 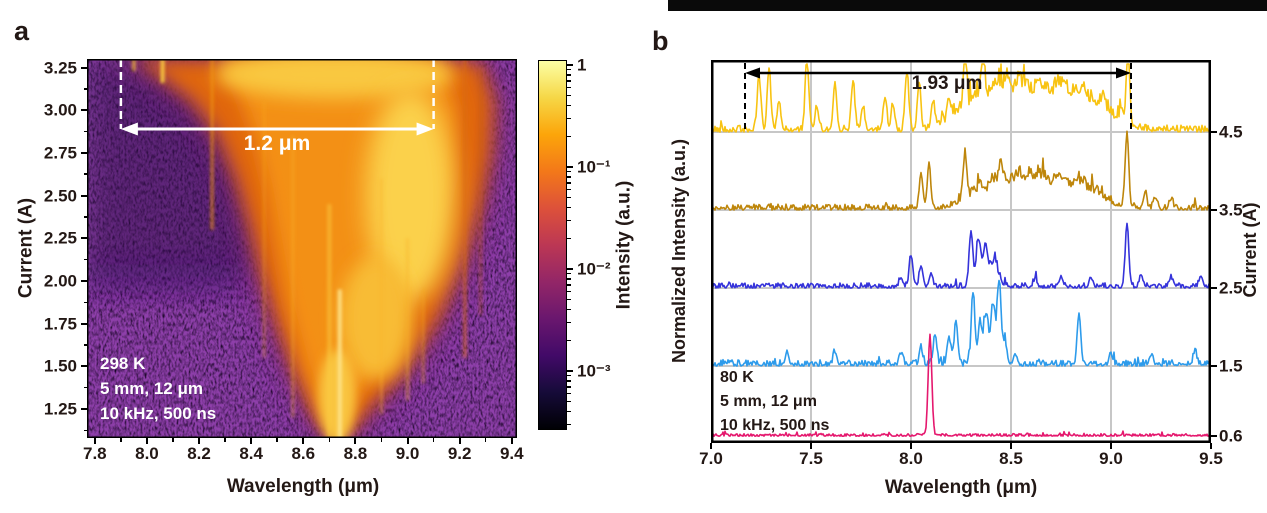 What do you see at coordinates (961, 170) in the screenshot?
I see `spectra-trace-3.5A` at bounding box center [961, 170].